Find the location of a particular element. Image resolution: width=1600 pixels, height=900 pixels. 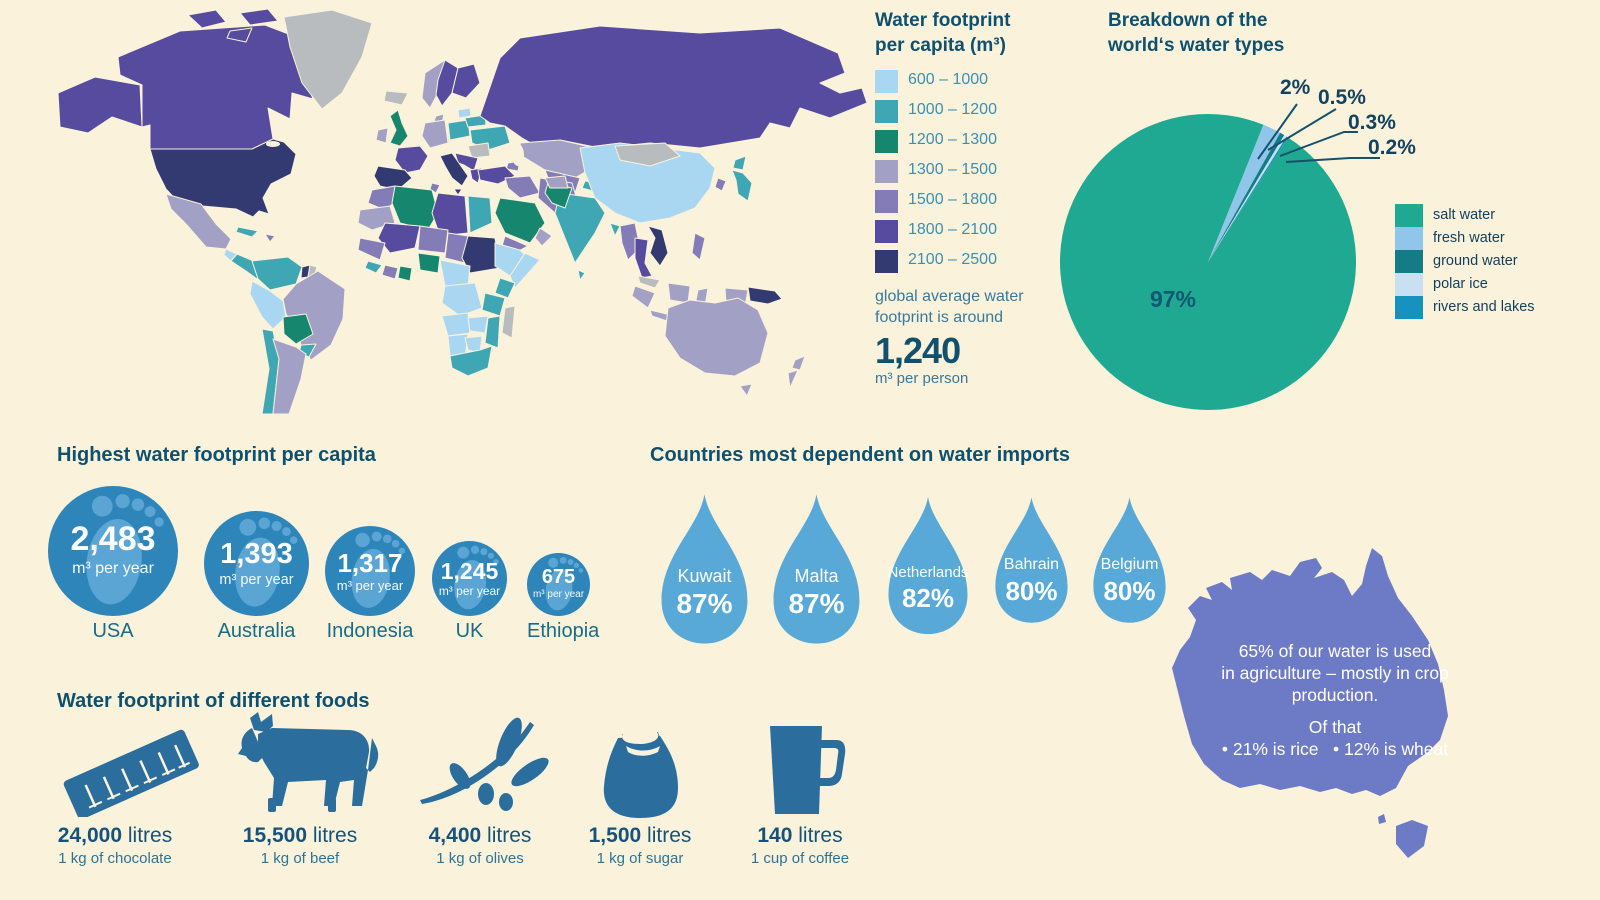

map-region-iceland is located at coordinates (396, 98).